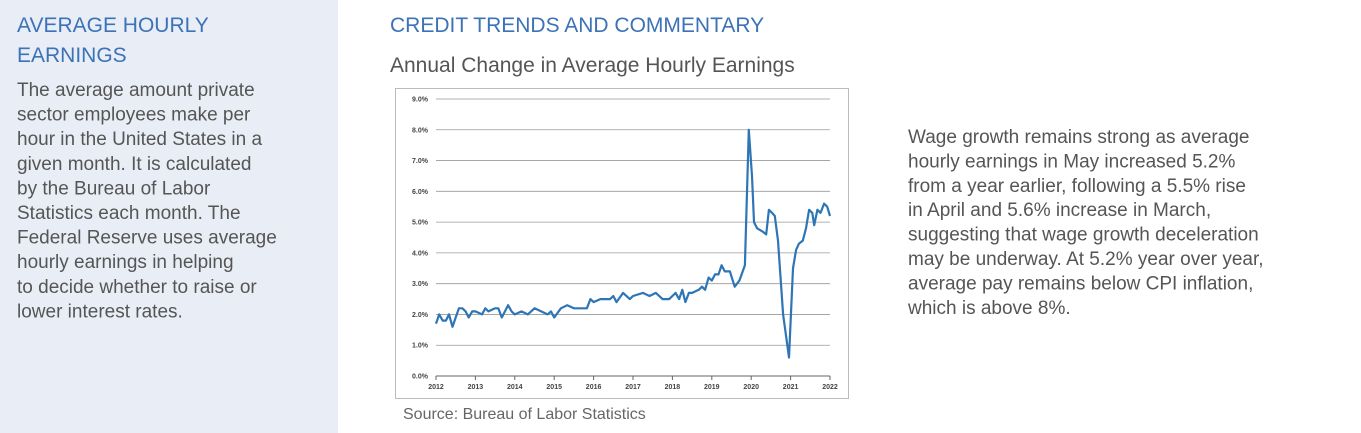 Image resolution: width=1361 pixels, height=433 pixels. What do you see at coordinates (137, 287) in the screenshot?
I see `sidebar-text: to decide whether to raise or` at bounding box center [137, 287].